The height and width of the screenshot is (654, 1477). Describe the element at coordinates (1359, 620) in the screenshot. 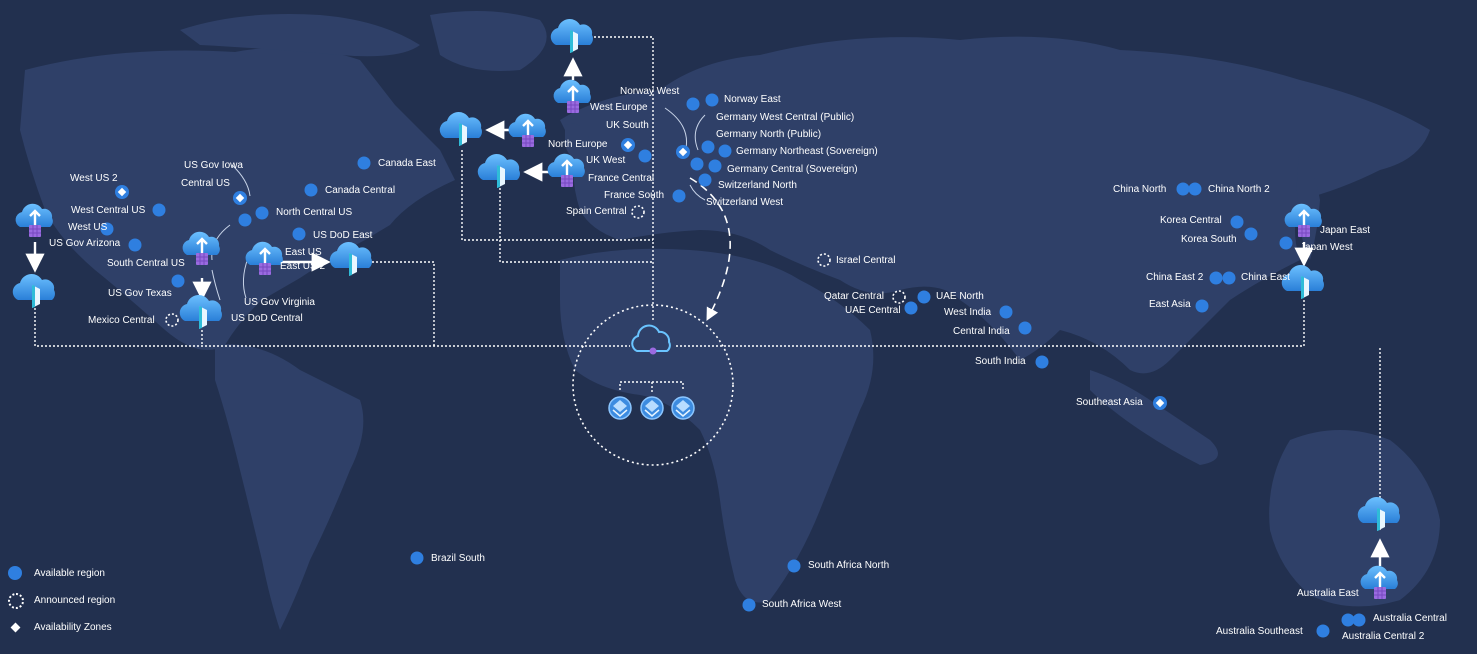

I see `available-region-marker-australia-central` at that location.